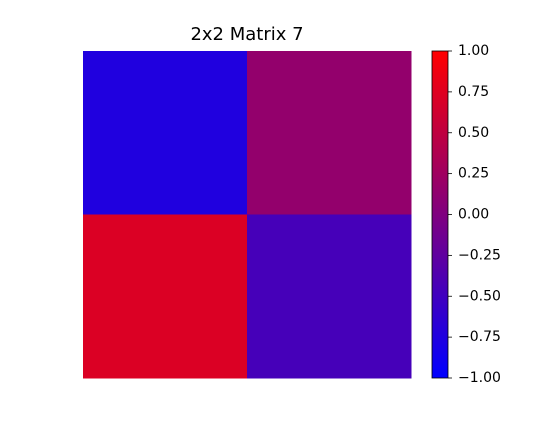  Describe the element at coordinates (473, 174) in the screenshot. I see `colorbar-tick-label: 0.25` at that location.